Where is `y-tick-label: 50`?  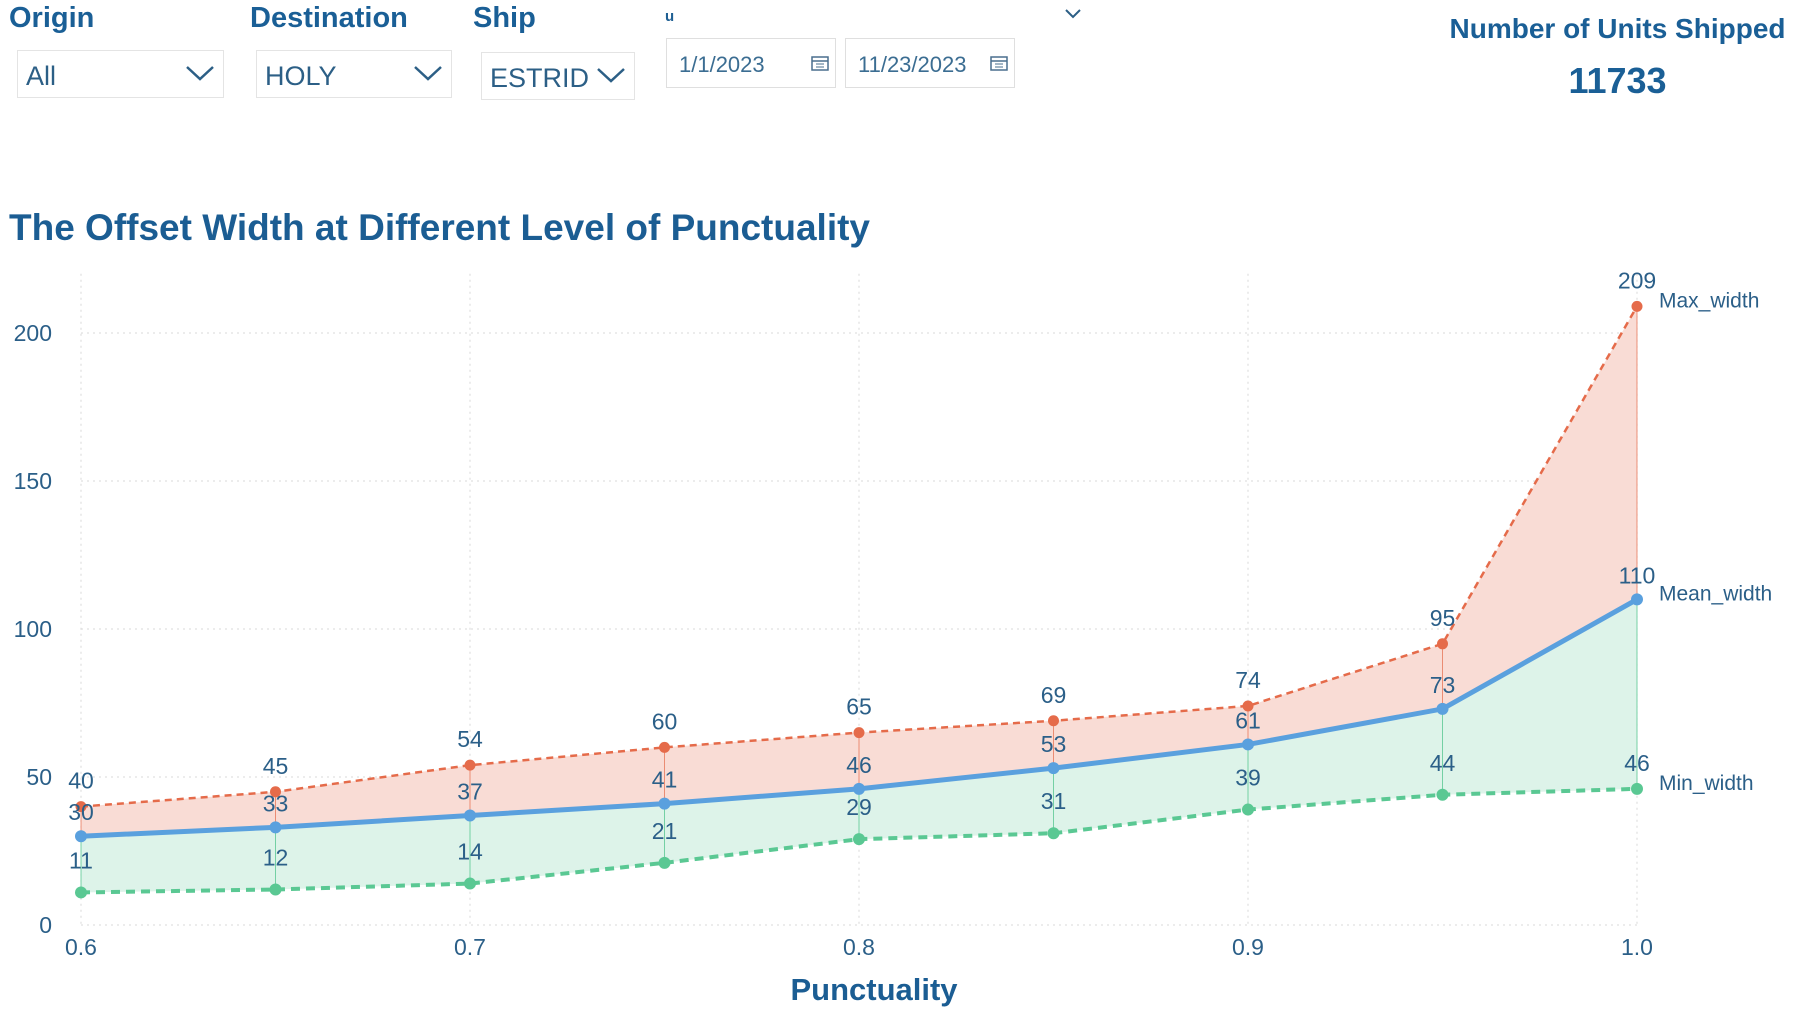 y-tick-label: 50 is located at coordinates (39, 777).